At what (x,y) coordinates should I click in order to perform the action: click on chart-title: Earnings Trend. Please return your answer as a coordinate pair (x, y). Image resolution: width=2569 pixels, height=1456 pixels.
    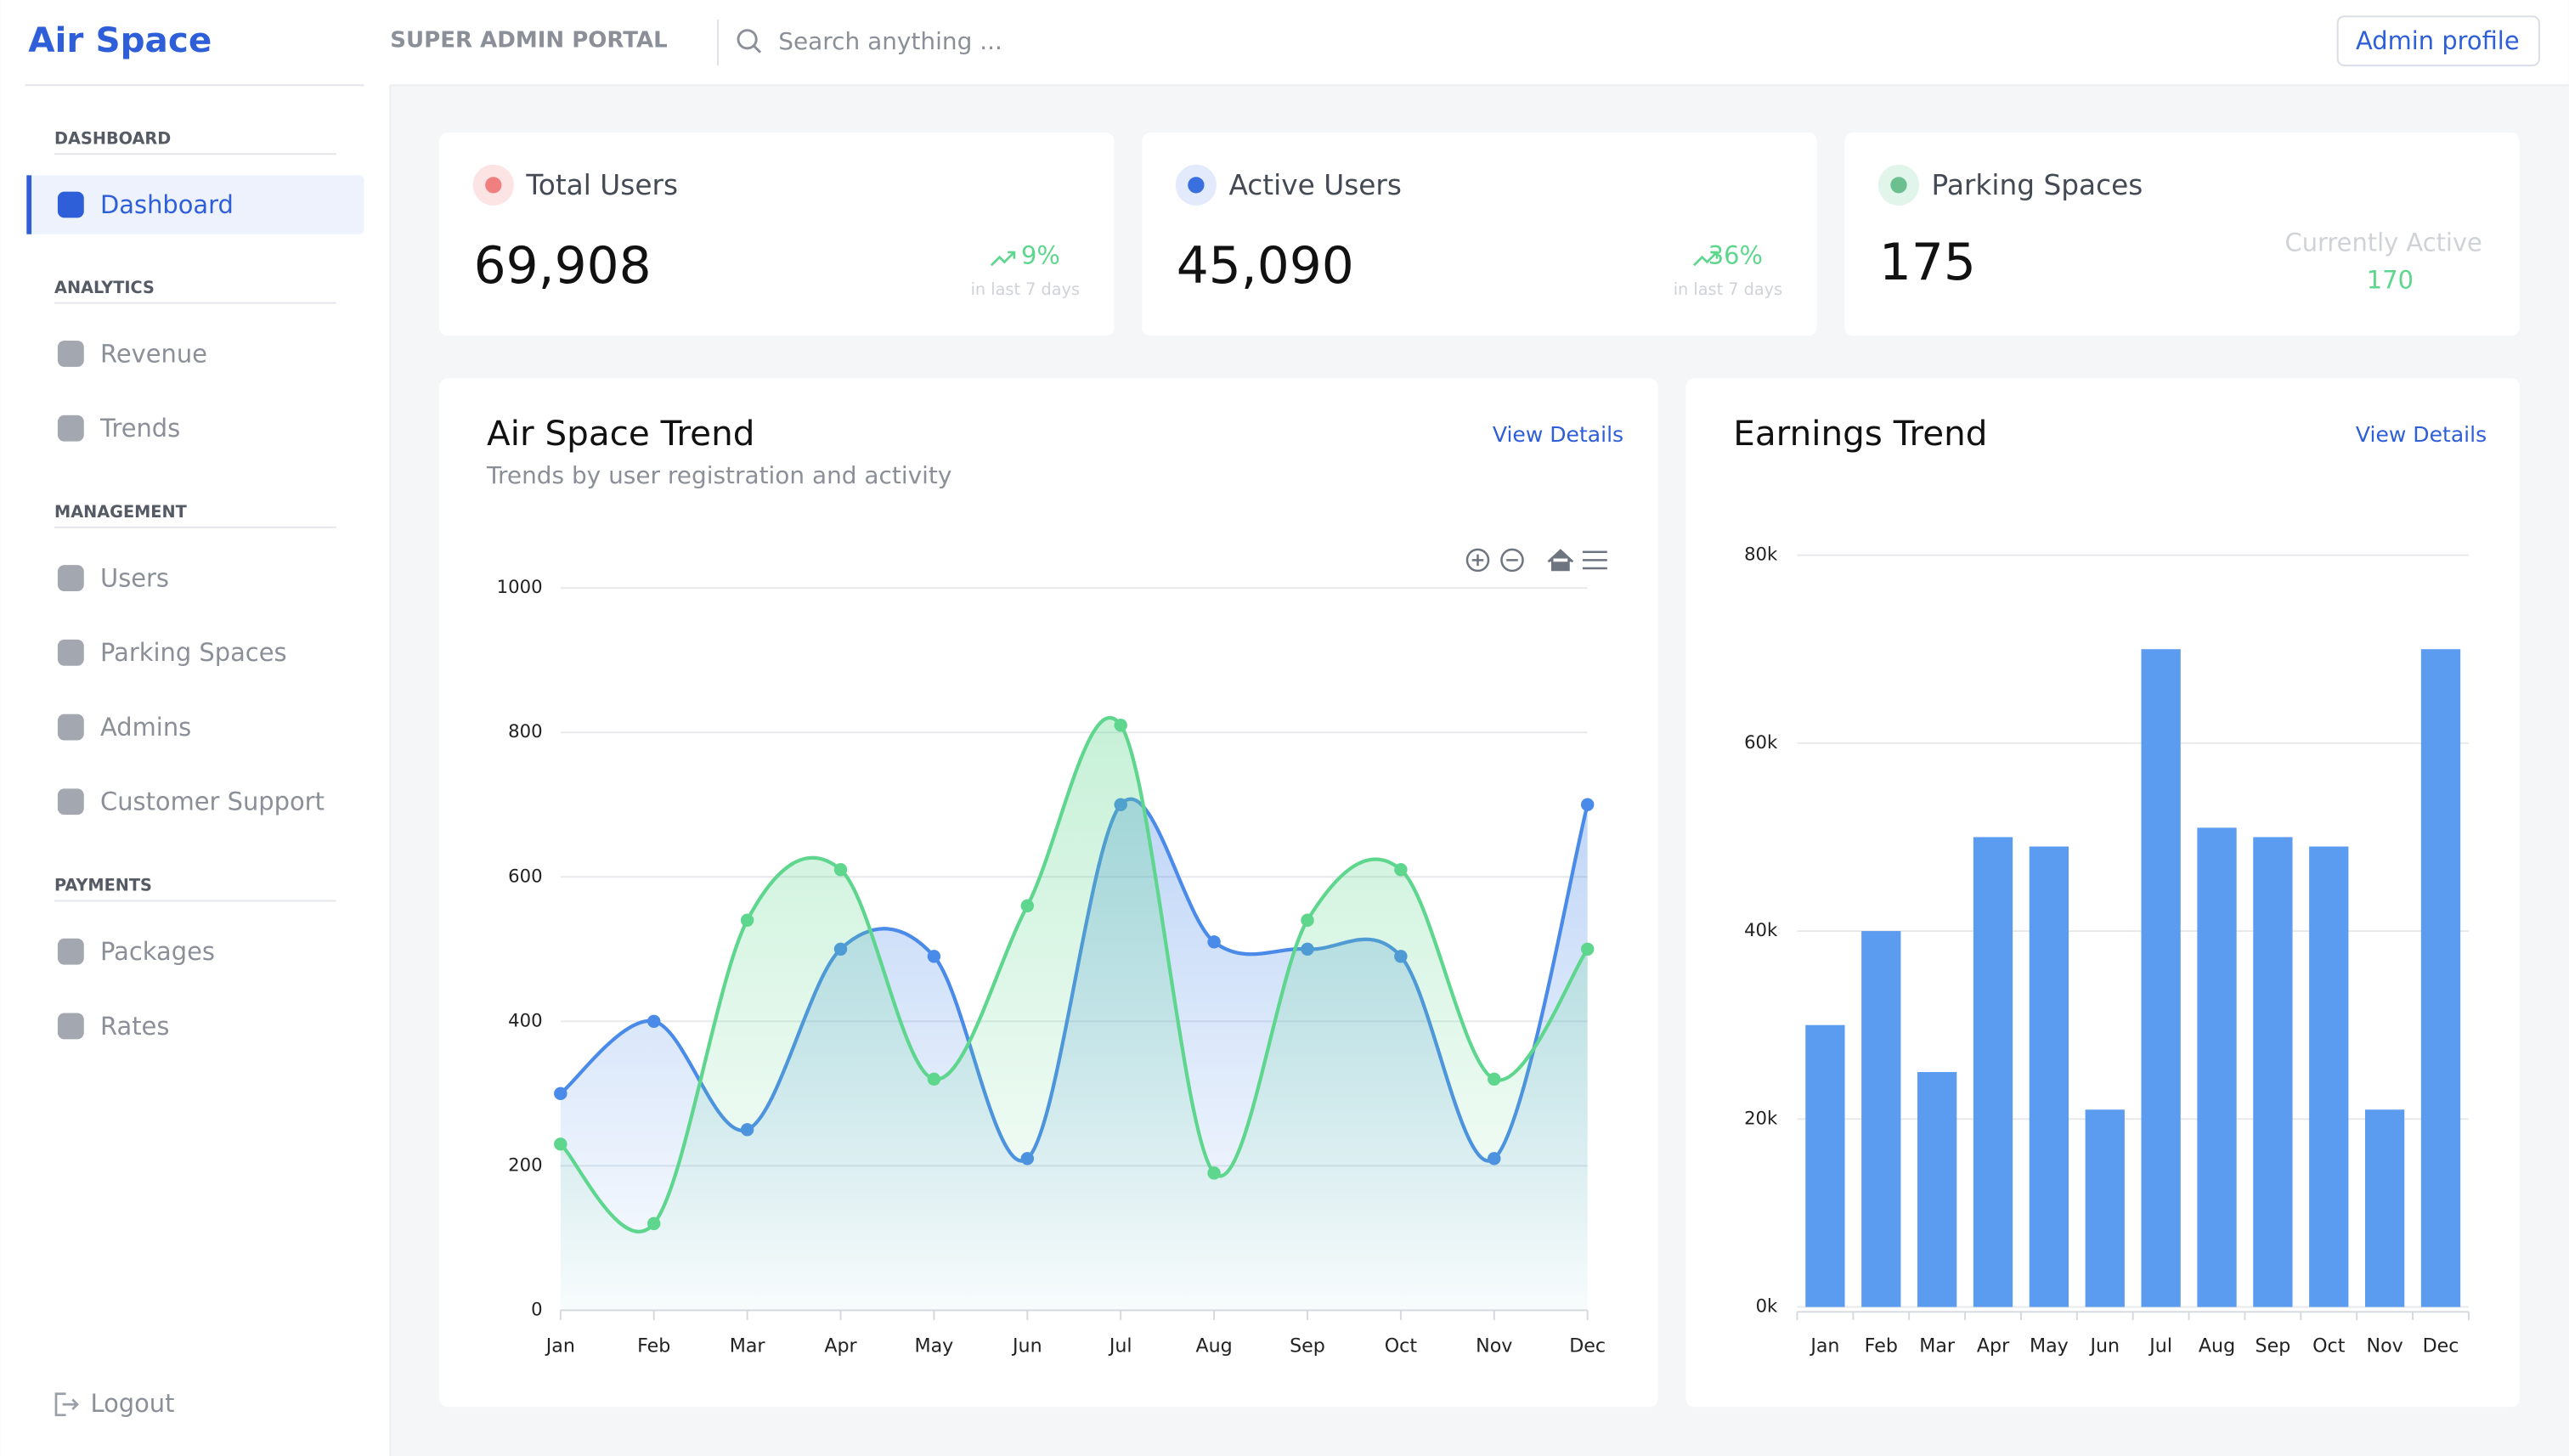
    Looking at the image, I should click on (1860, 434).